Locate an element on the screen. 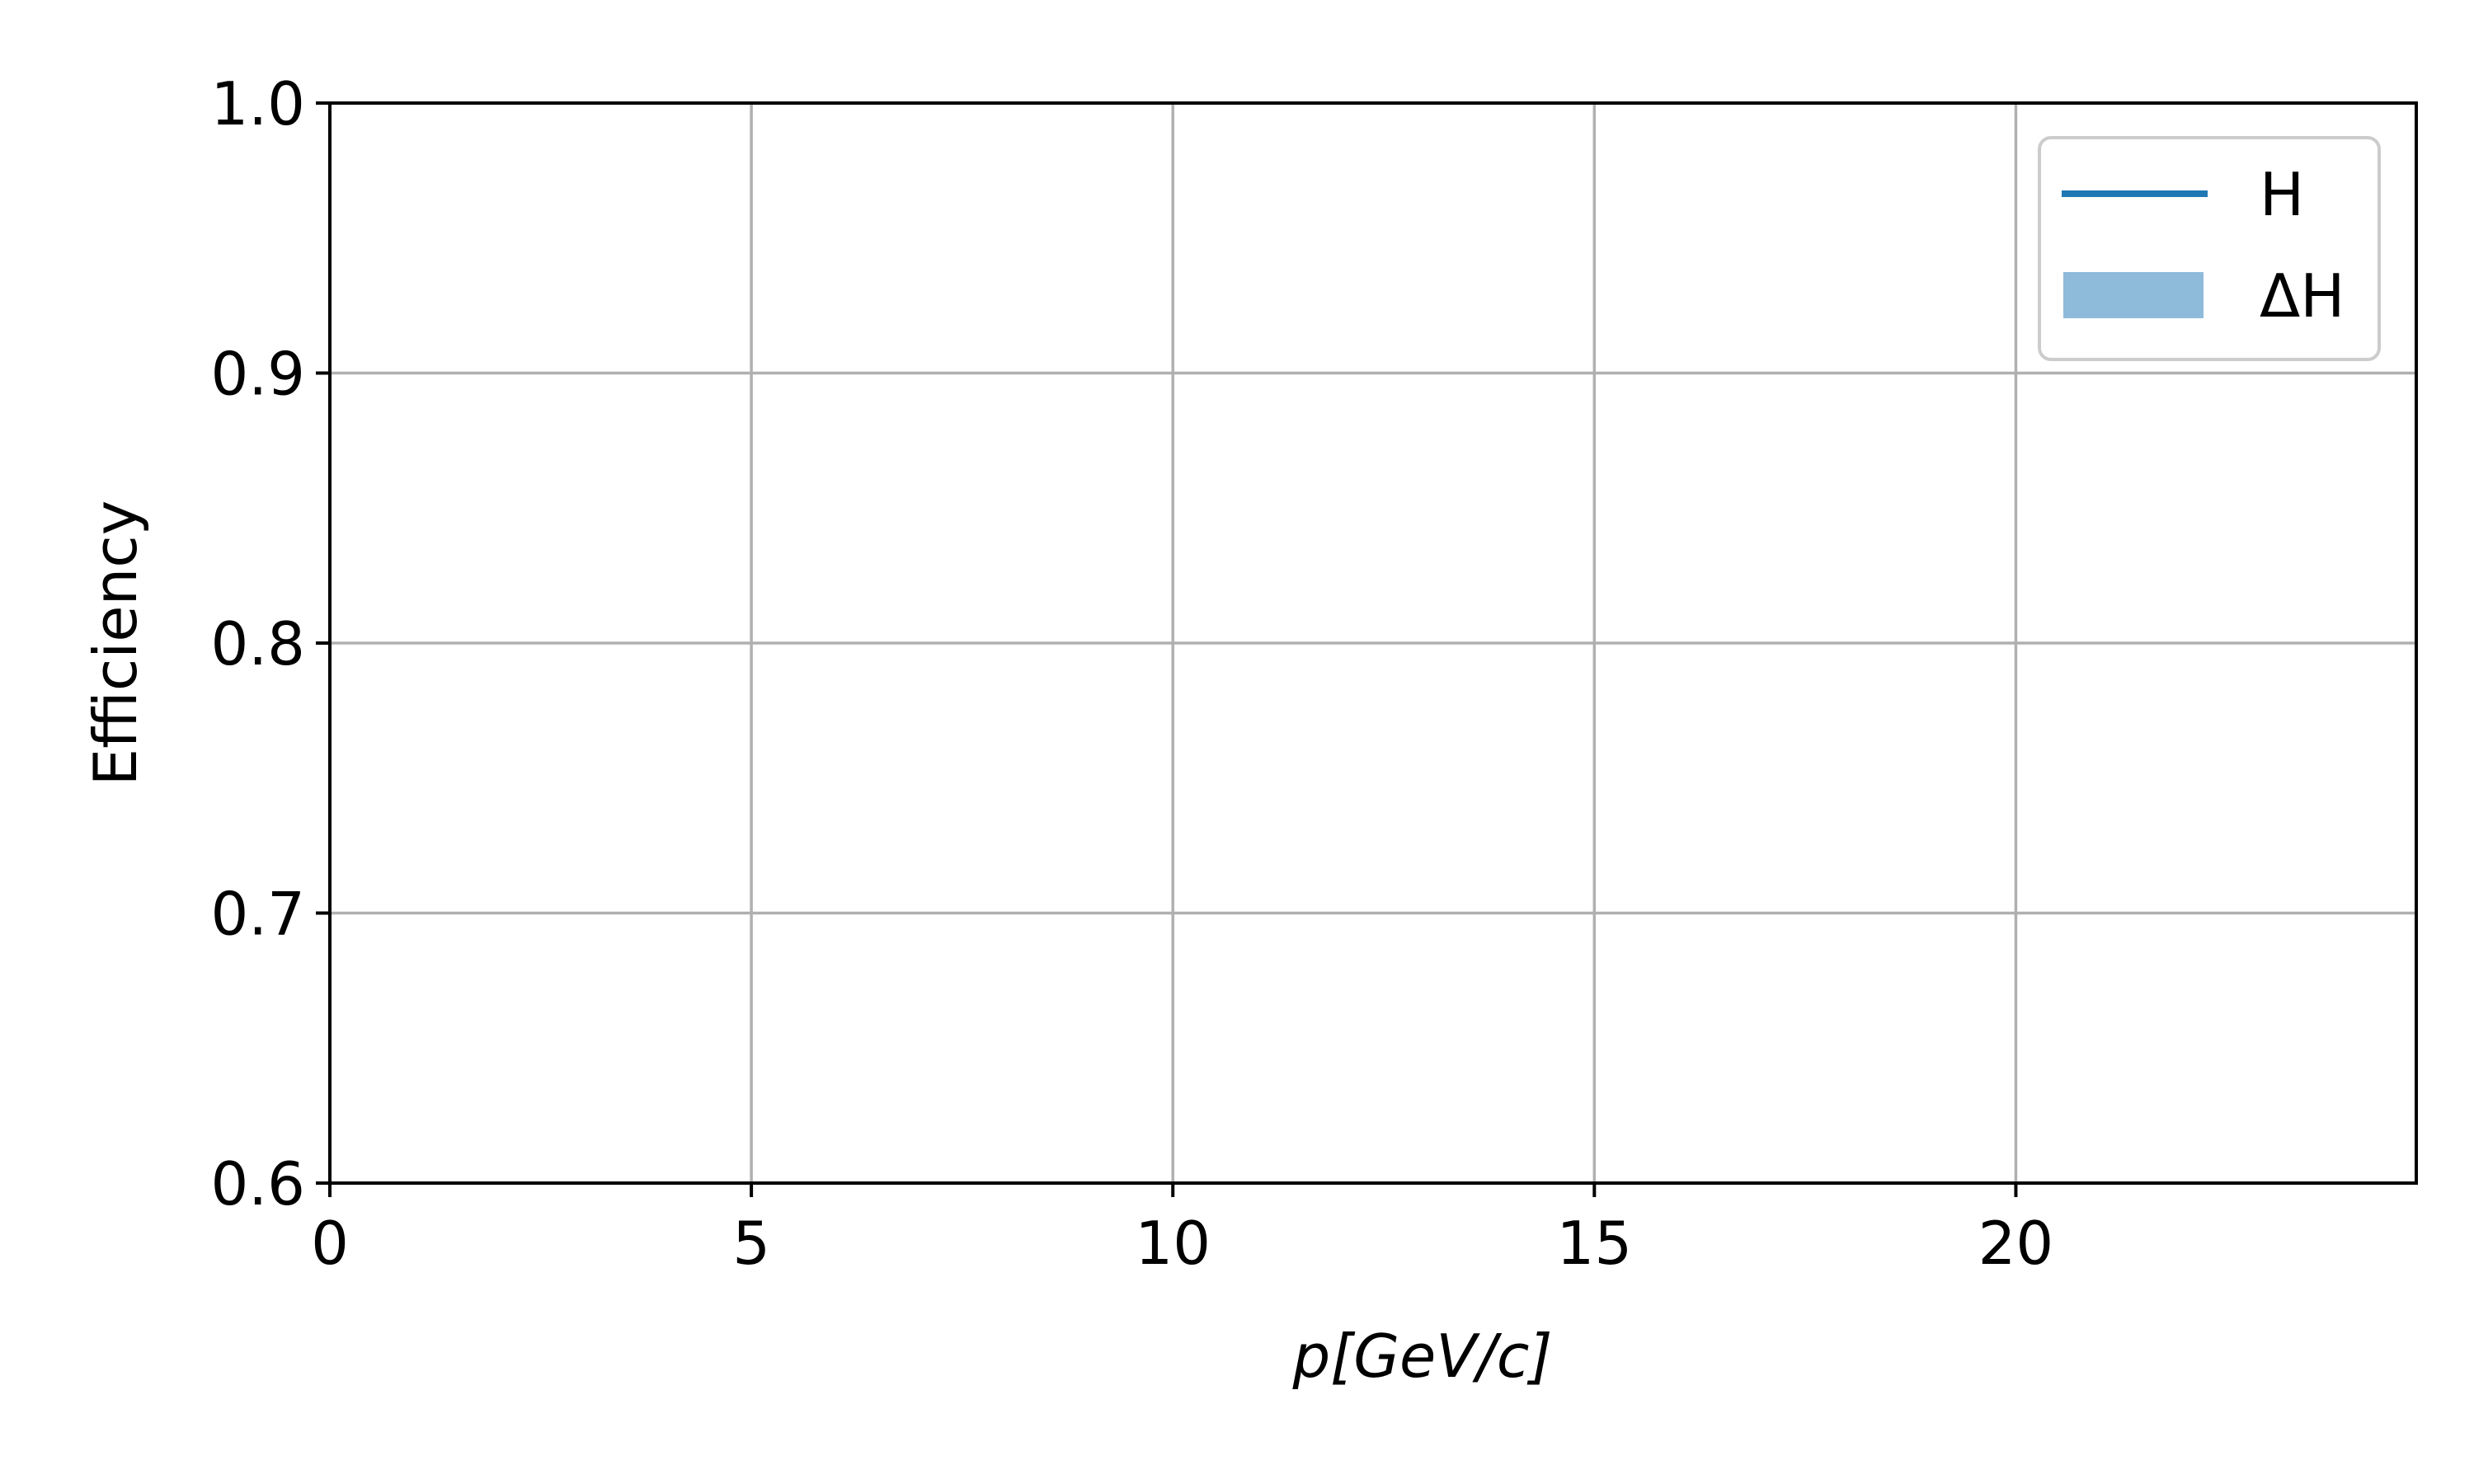  y-tick-label: 1.0 is located at coordinates (257, 104).